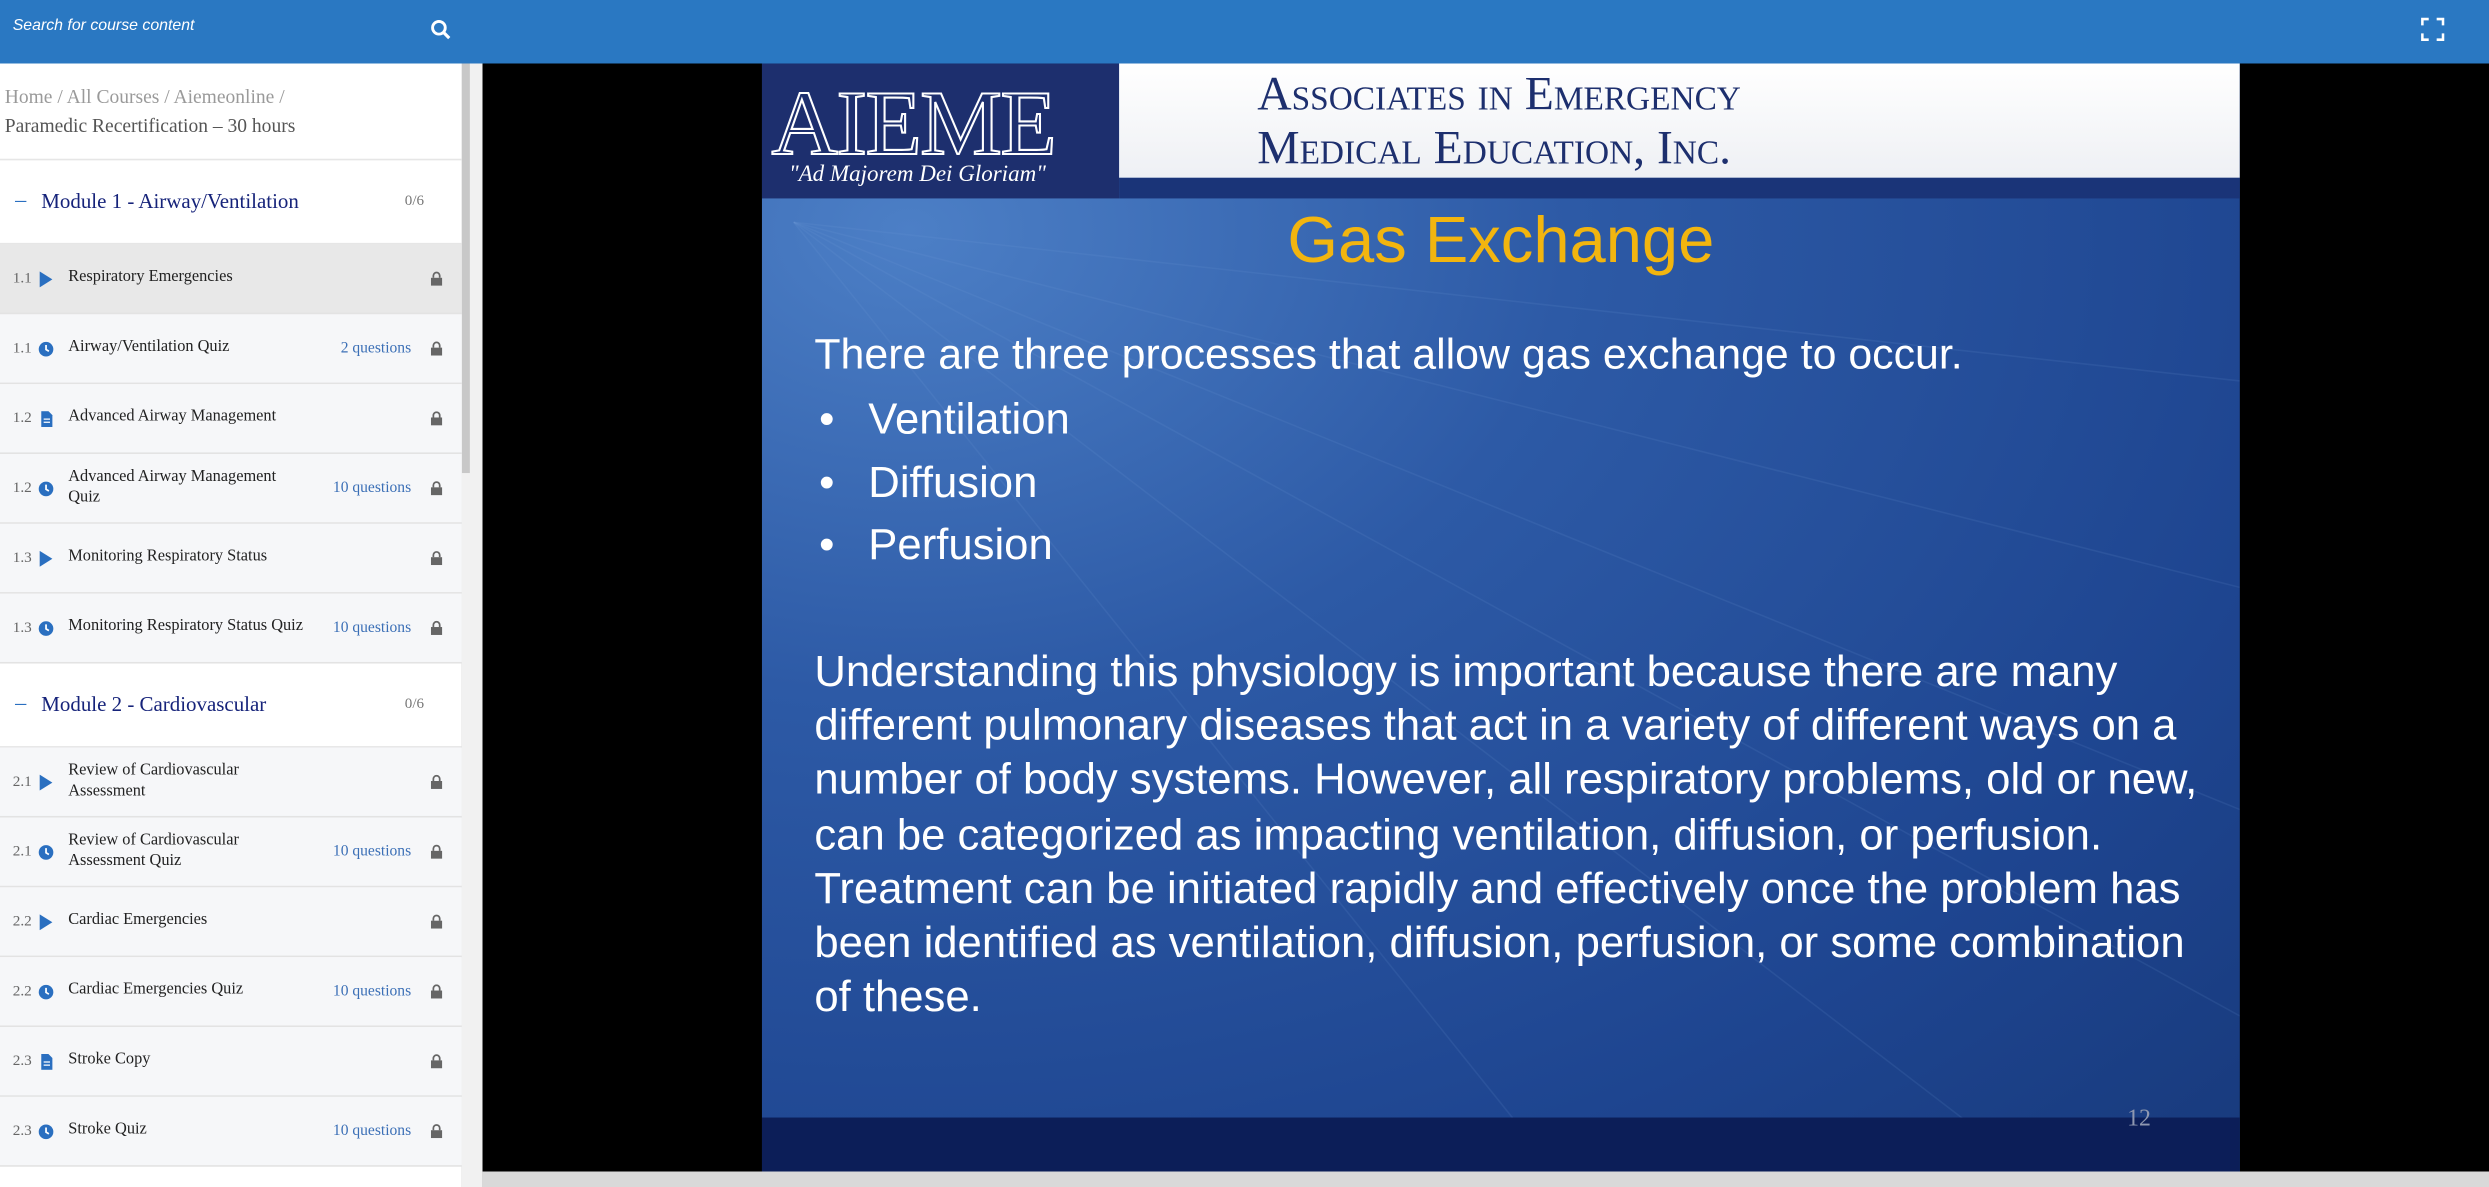 The width and height of the screenshot is (2489, 1187). What do you see at coordinates (231, 922) in the screenshot?
I see `lesson-row: 2.2 Cardiac Emergencies` at bounding box center [231, 922].